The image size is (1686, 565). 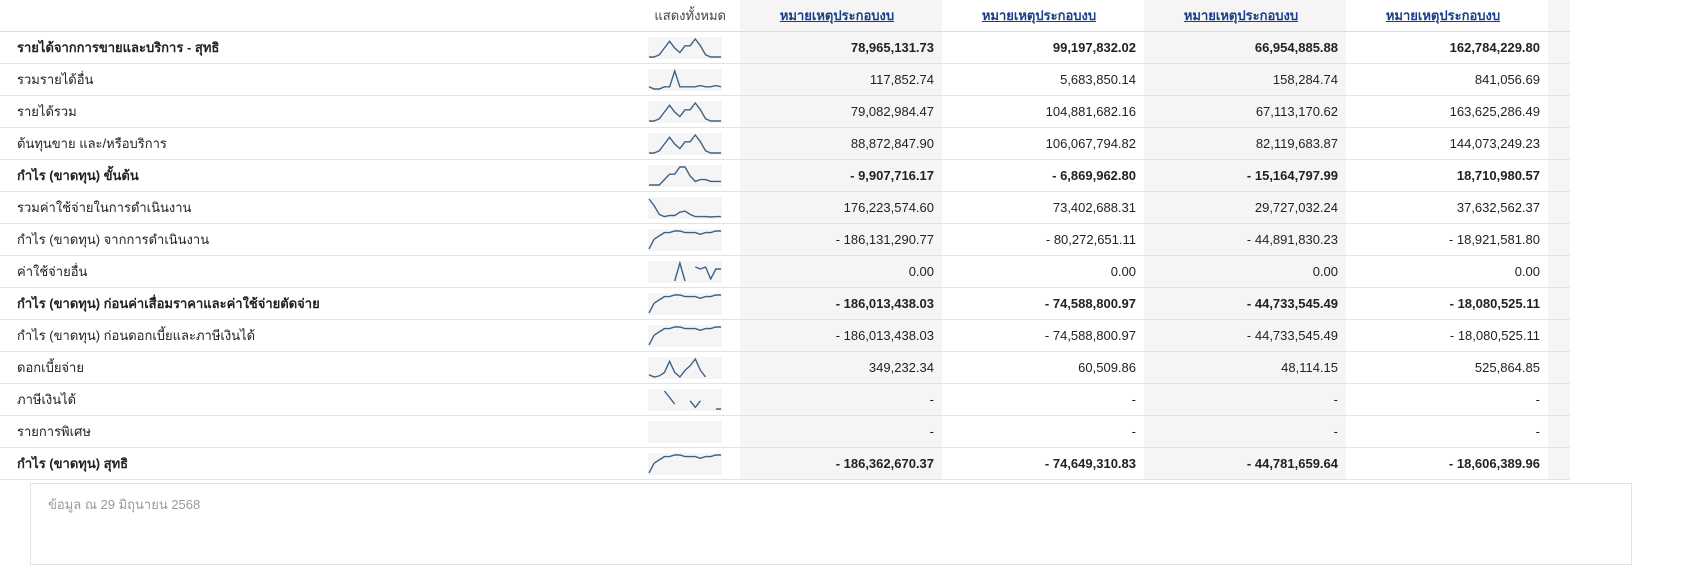 What do you see at coordinates (1447, 207) in the screenshot?
I see `value-cell: 37,632,562.37` at bounding box center [1447, 207].